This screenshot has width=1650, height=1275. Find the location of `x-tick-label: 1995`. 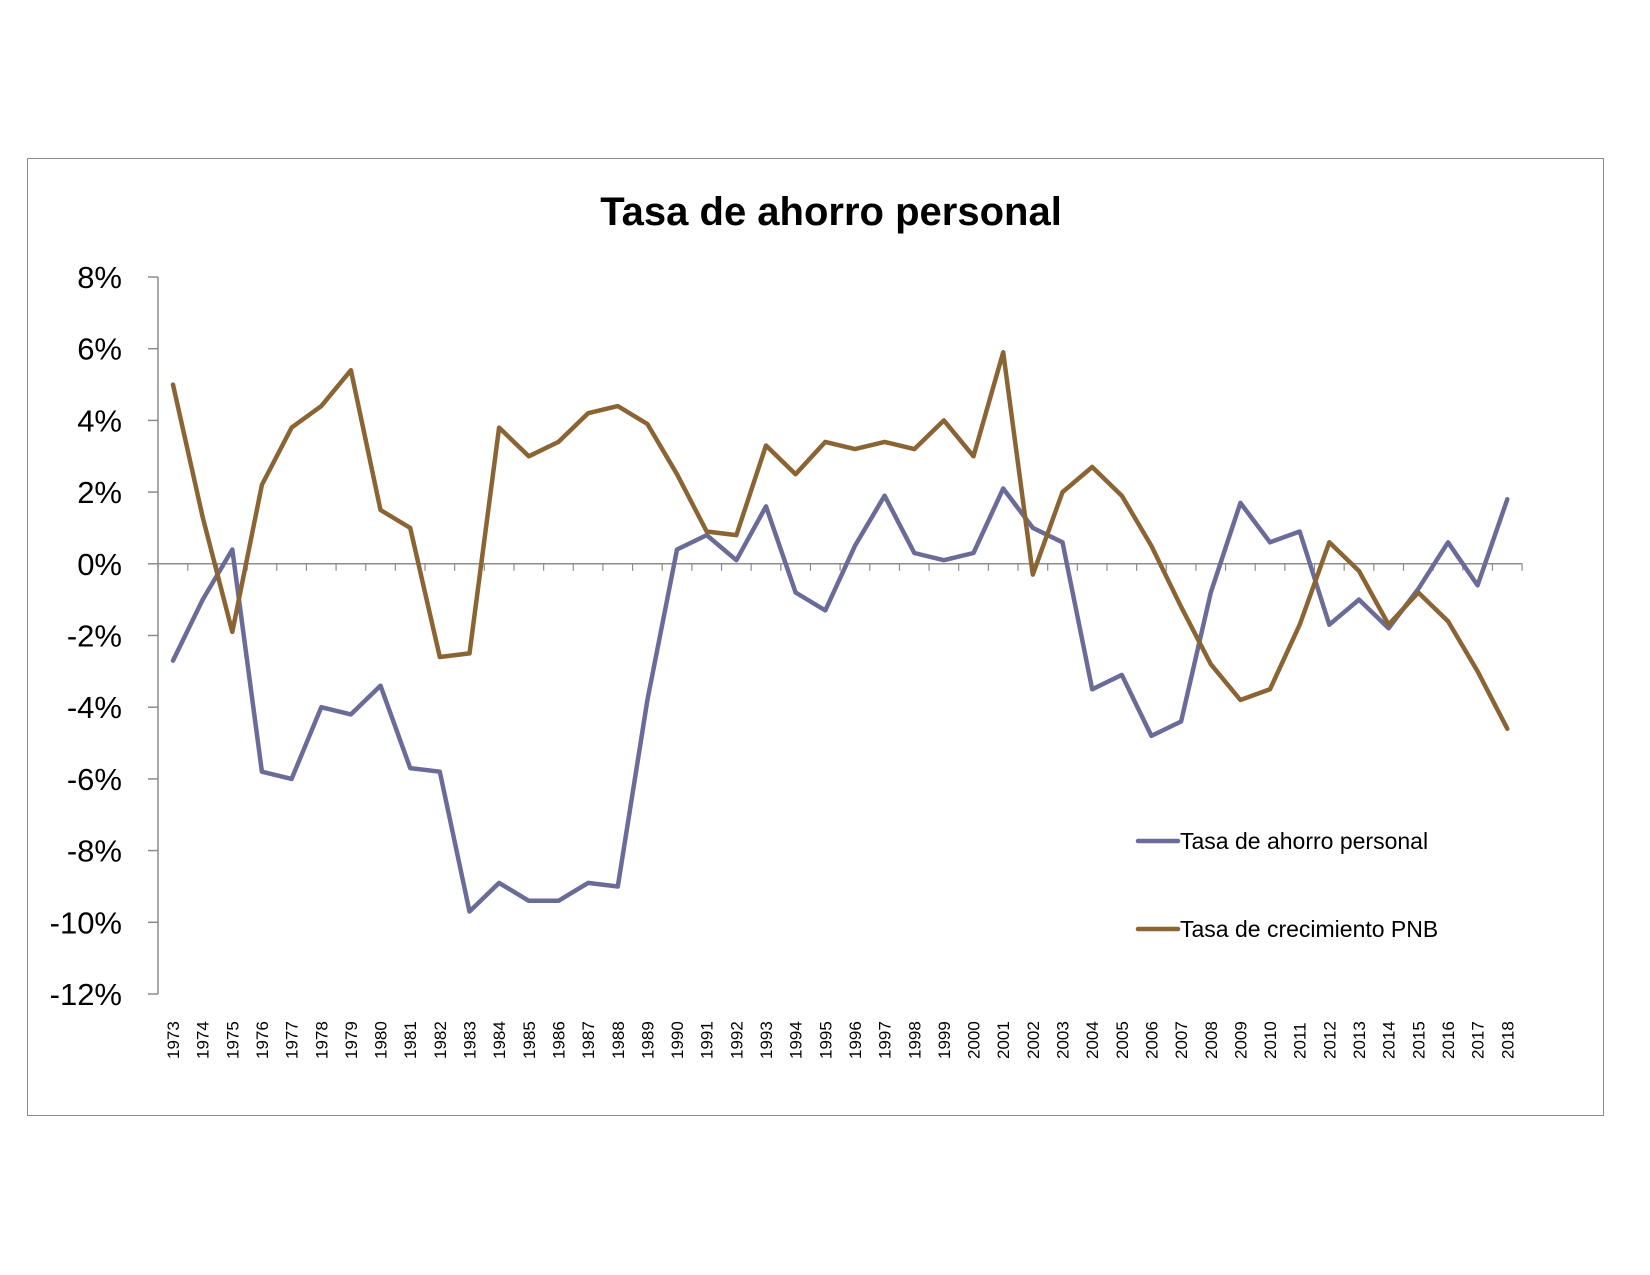

x-tick-label: 1995 is located at coordinates (825, 1040).